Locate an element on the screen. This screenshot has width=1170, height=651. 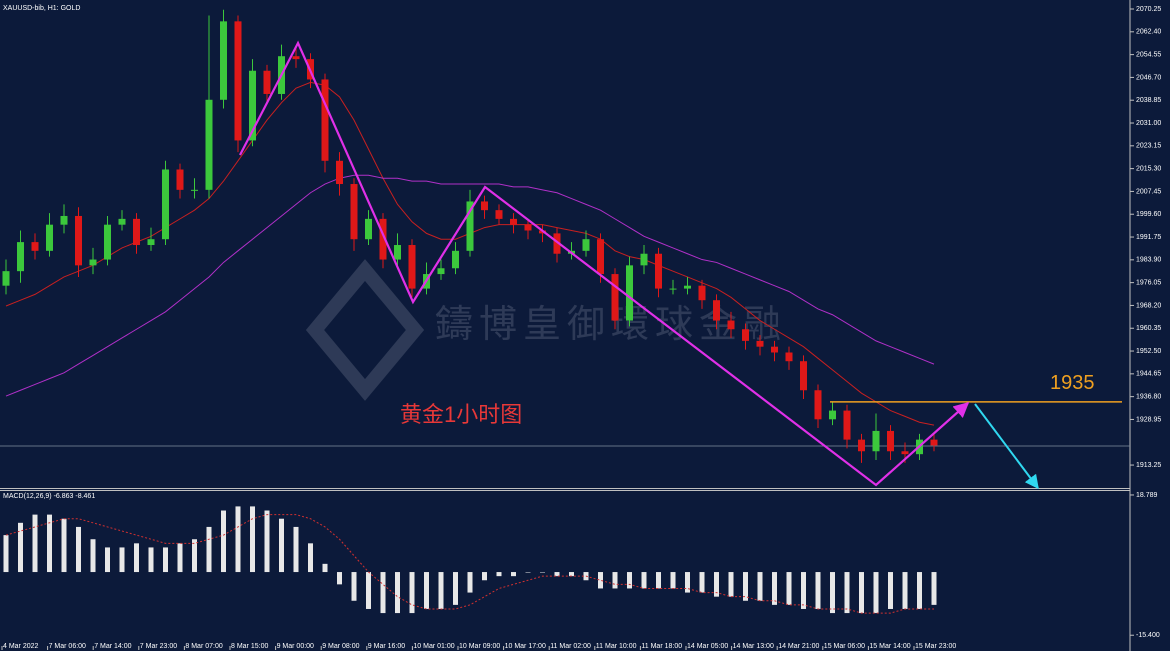
signal-line is located at coordinates (469, 564).